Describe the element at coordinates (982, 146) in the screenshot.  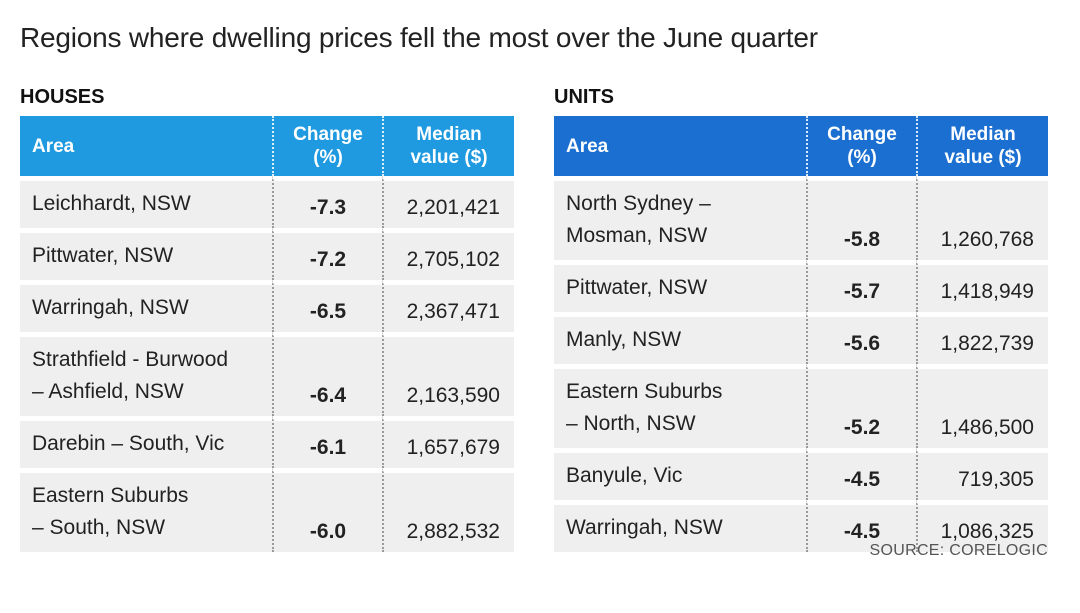
I see `units-header-median: Median value ($)` at that location.